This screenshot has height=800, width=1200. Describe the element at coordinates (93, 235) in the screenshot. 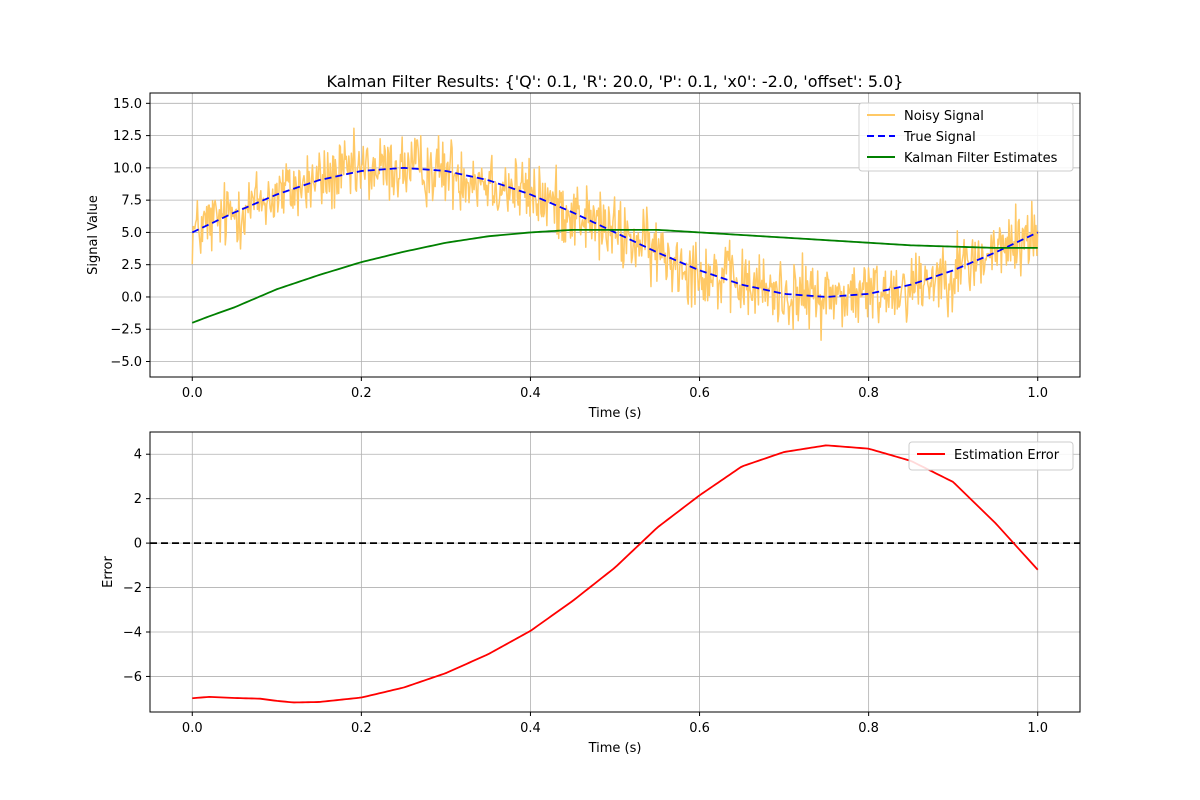

I see `y-axis-label: Signal Value` at that location.